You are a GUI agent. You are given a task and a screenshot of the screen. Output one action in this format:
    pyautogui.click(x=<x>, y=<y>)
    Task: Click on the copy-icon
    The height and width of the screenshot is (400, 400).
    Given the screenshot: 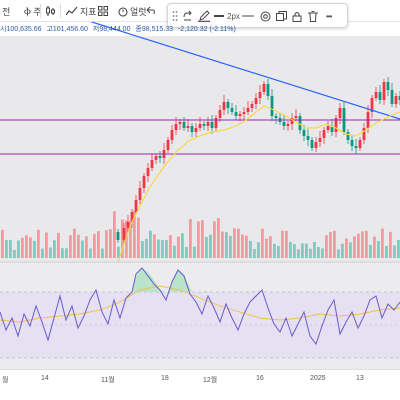 What is the action you would take?
    pyautogui.click(x=281, y=16)
    